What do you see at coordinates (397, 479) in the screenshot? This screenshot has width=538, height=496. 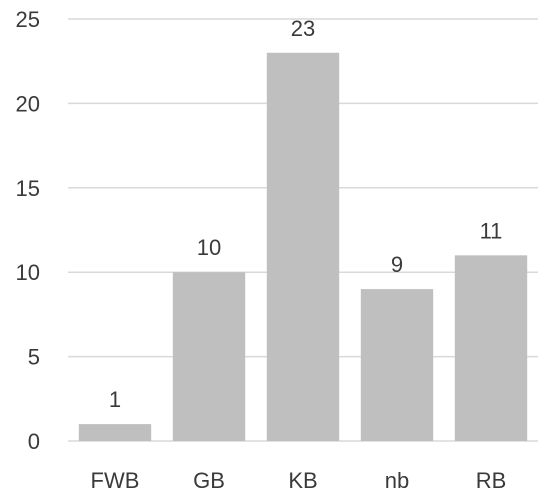 I see `x-category-label: nb` at bounding box center [397, 479].